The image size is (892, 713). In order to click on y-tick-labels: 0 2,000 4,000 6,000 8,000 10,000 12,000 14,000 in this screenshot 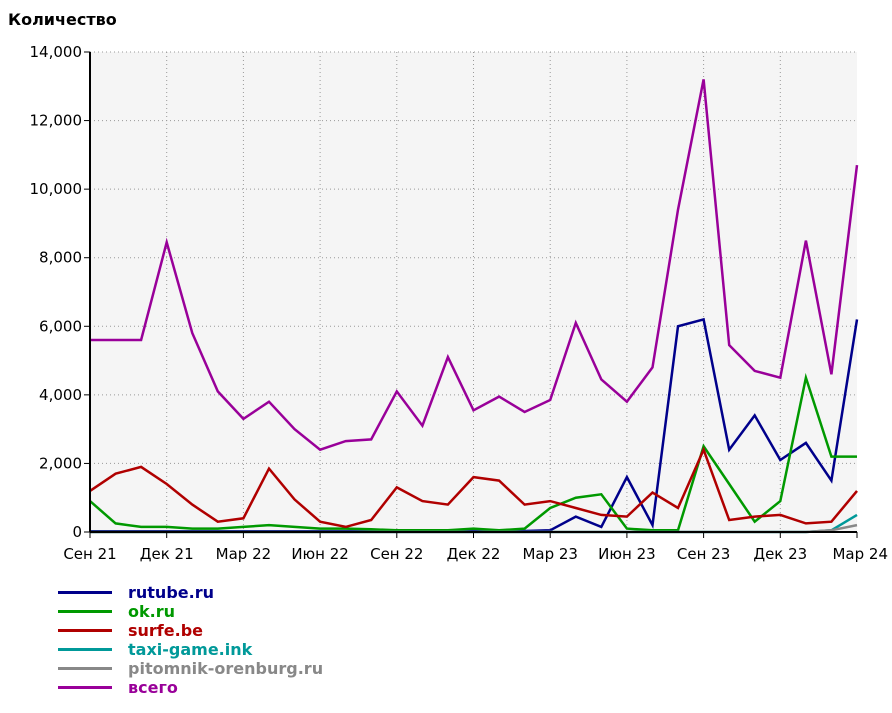, I will do `click(56, 292)`.